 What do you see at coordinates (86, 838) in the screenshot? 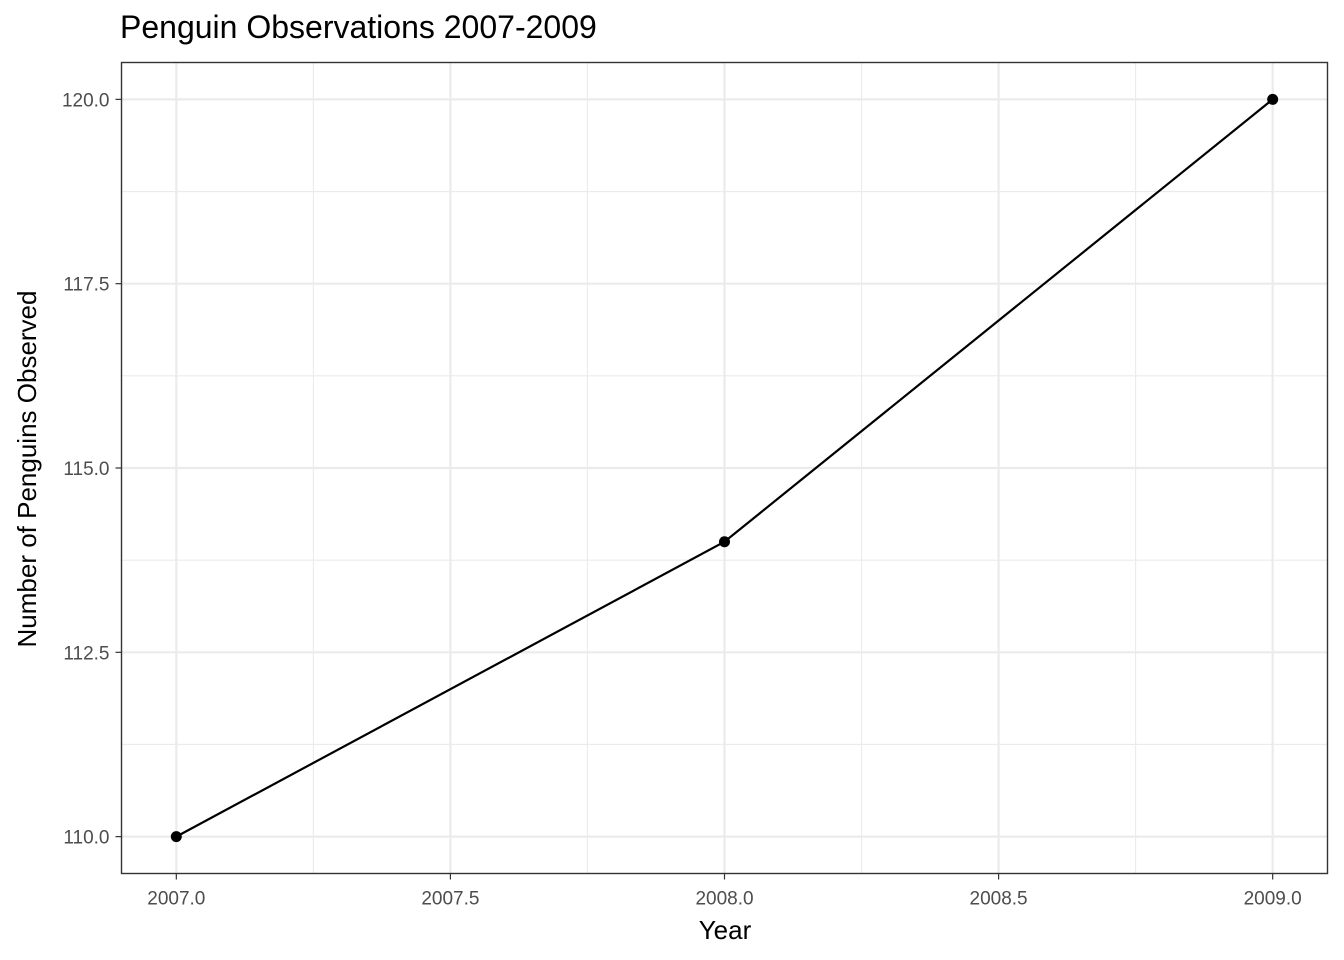
I see `y-tick-label: 110.0` at bounding box center [86, 838].